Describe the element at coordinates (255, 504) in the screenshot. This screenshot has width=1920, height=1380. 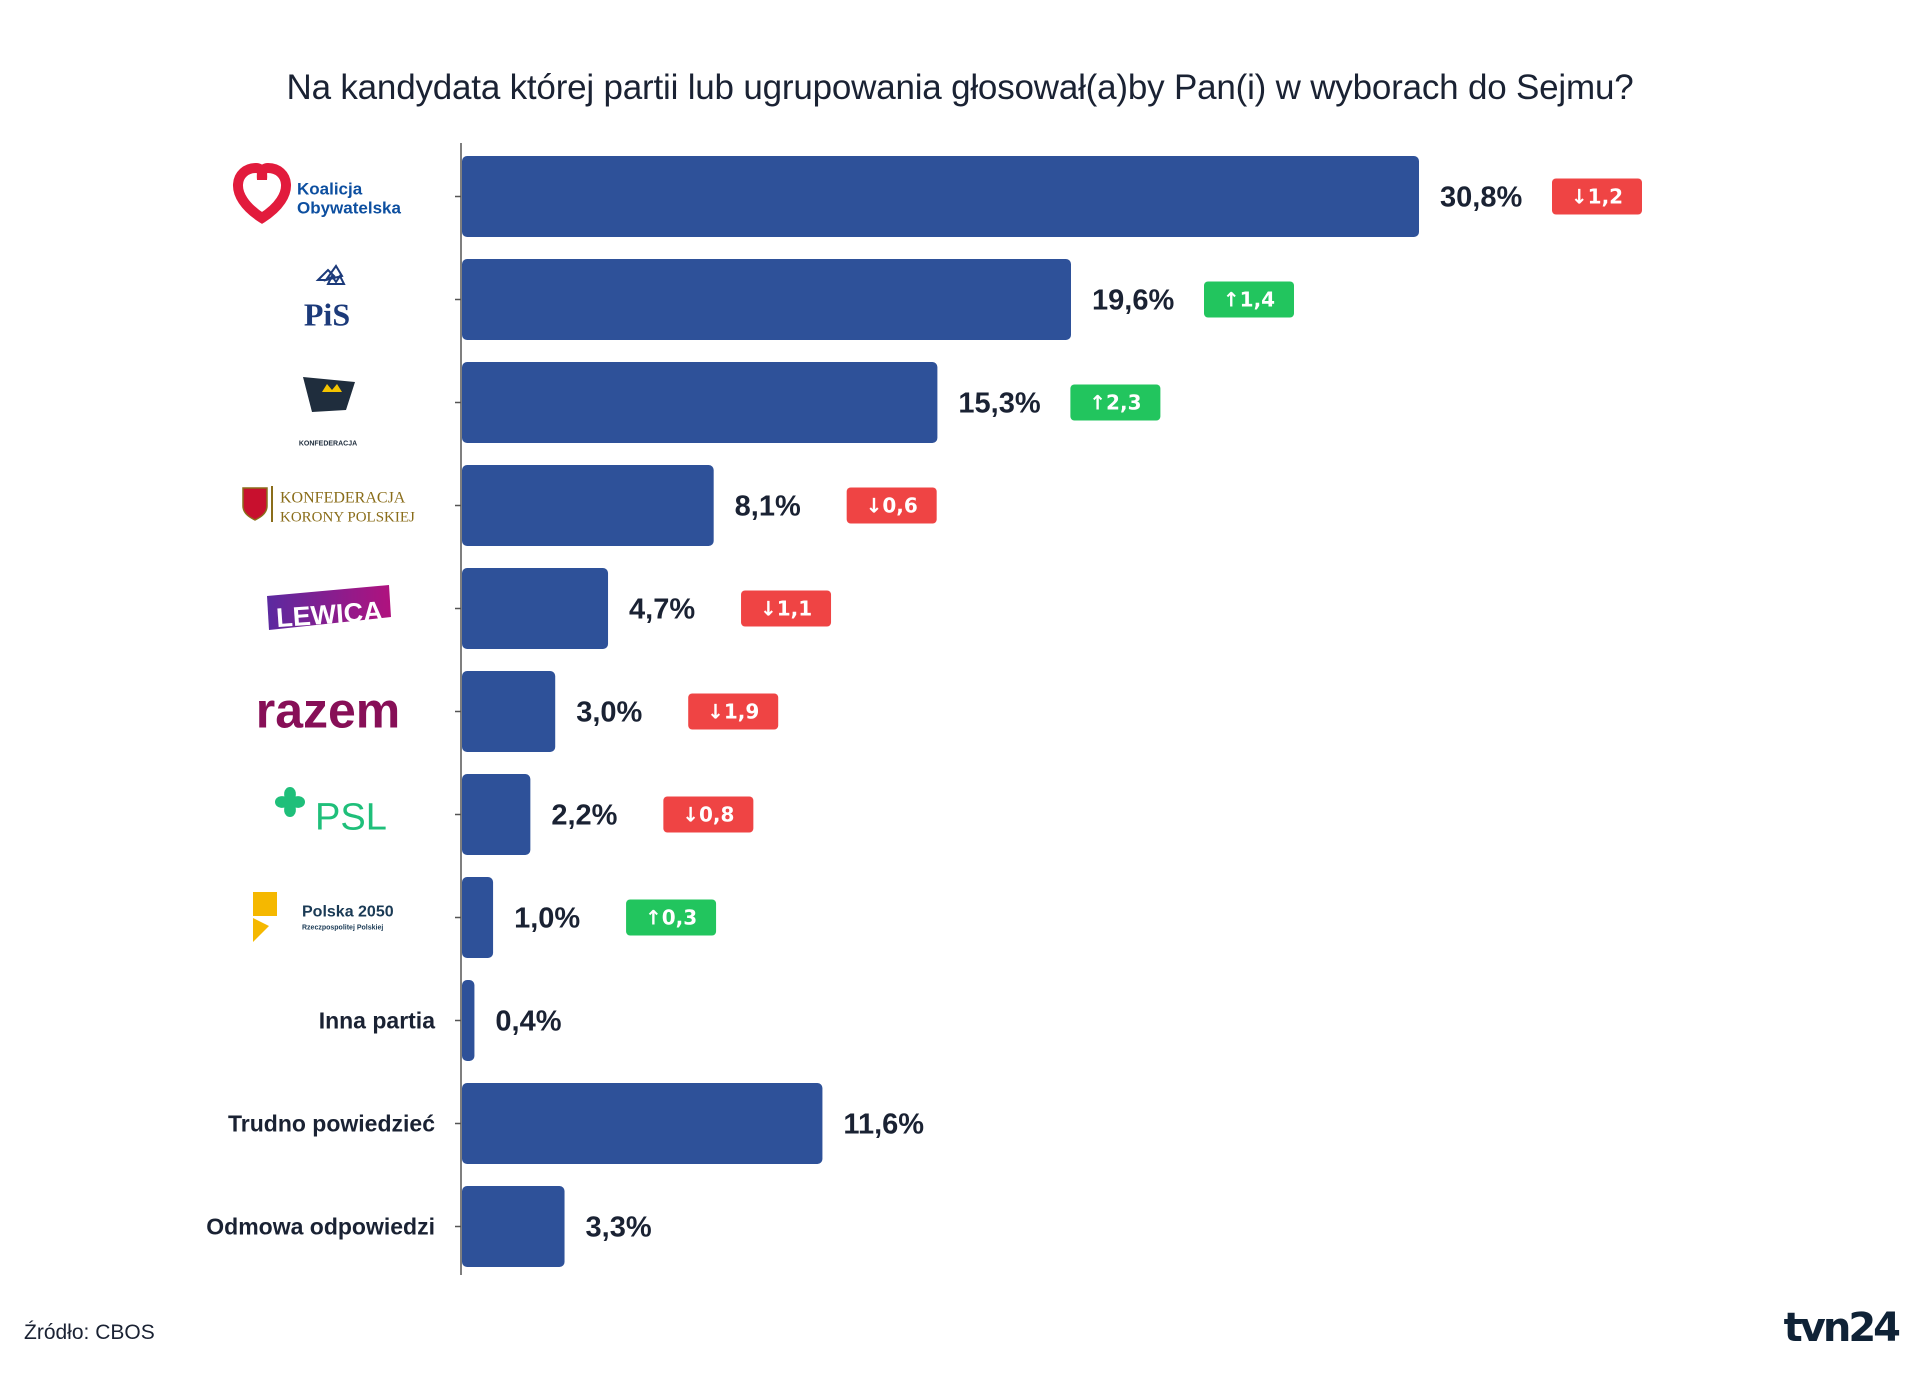
I see `coat-of-arms-icon` at that location.